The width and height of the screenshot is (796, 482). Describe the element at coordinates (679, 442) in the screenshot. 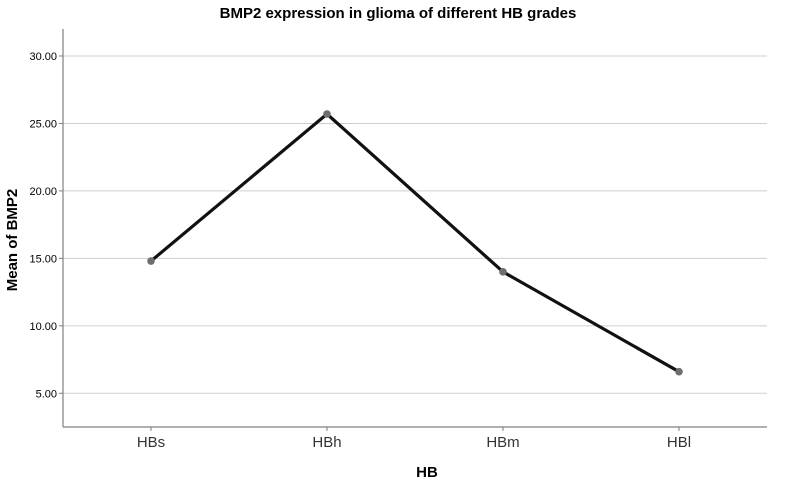

I see `x-tick-label: HBl` at that location.